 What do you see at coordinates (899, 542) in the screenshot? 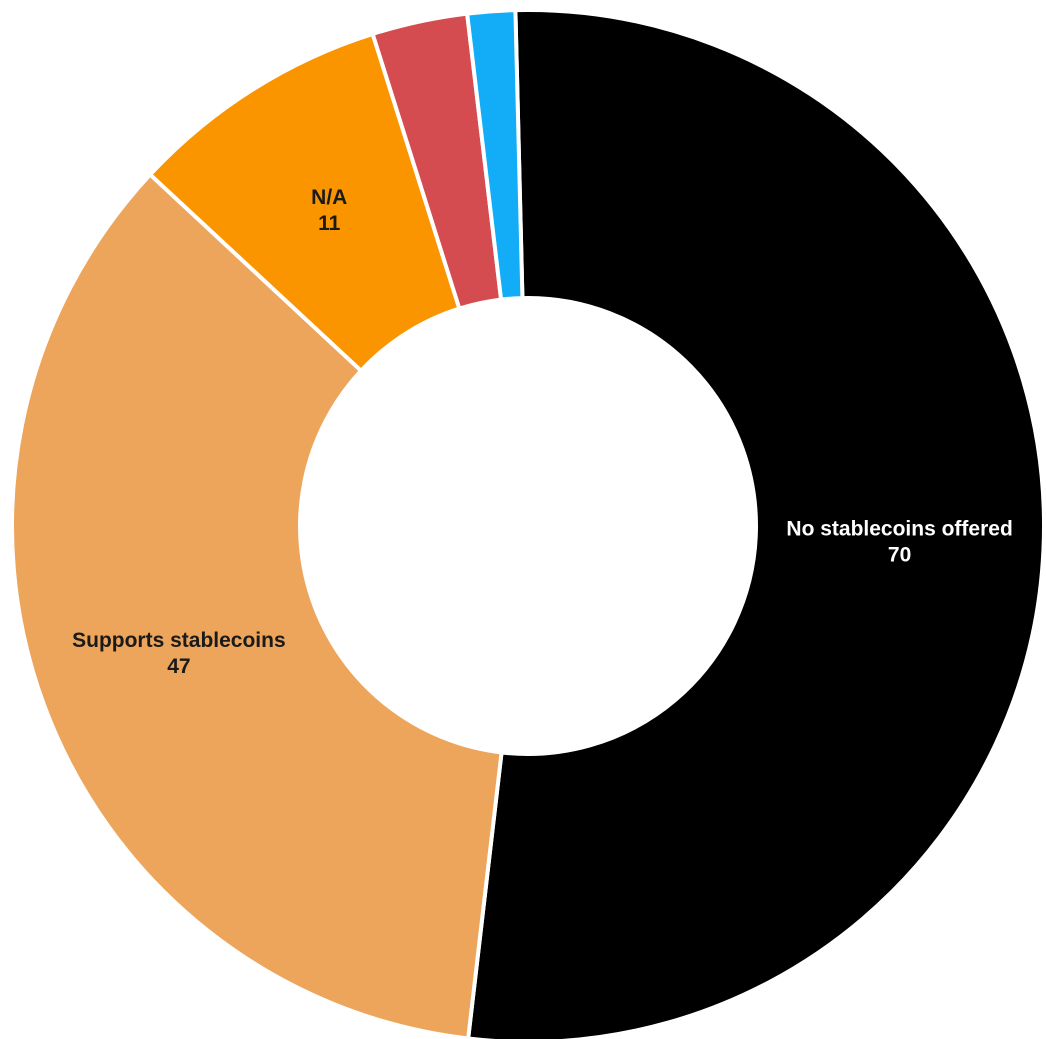
I see `slice-label-no-stablecoins-offered: No stablecoins offered 70` at bounding box center [899, 542].